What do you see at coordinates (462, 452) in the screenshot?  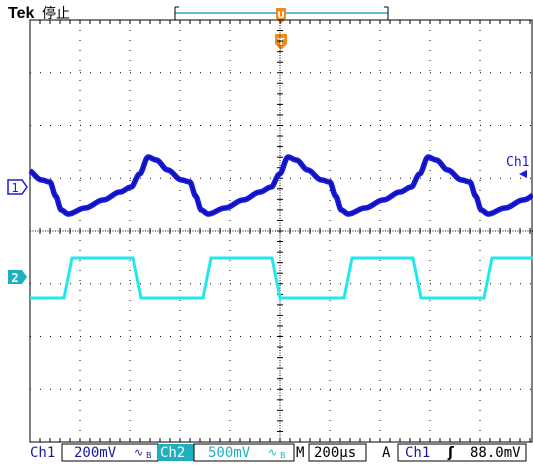 I see `trigger-settings-box` at bounding box center [462, 452].